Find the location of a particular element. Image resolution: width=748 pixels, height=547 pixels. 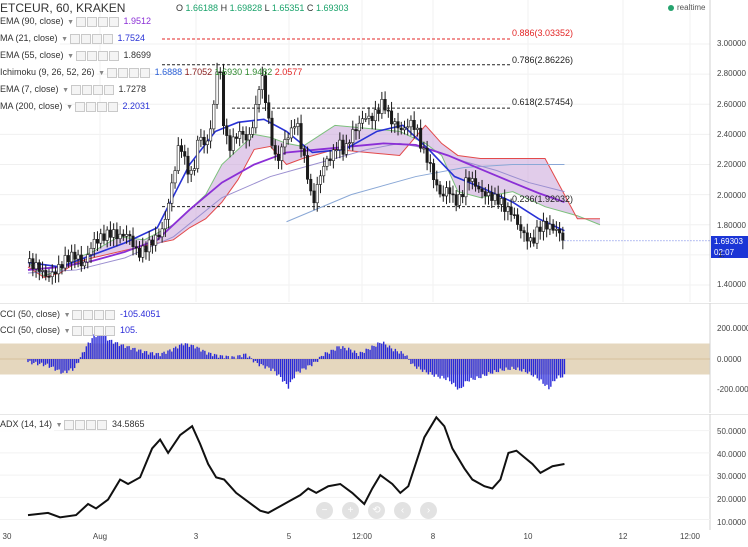

indicator-row-ema7: EMA (7, close) ▼ 1.7278 is located at coordinates (73, 89).